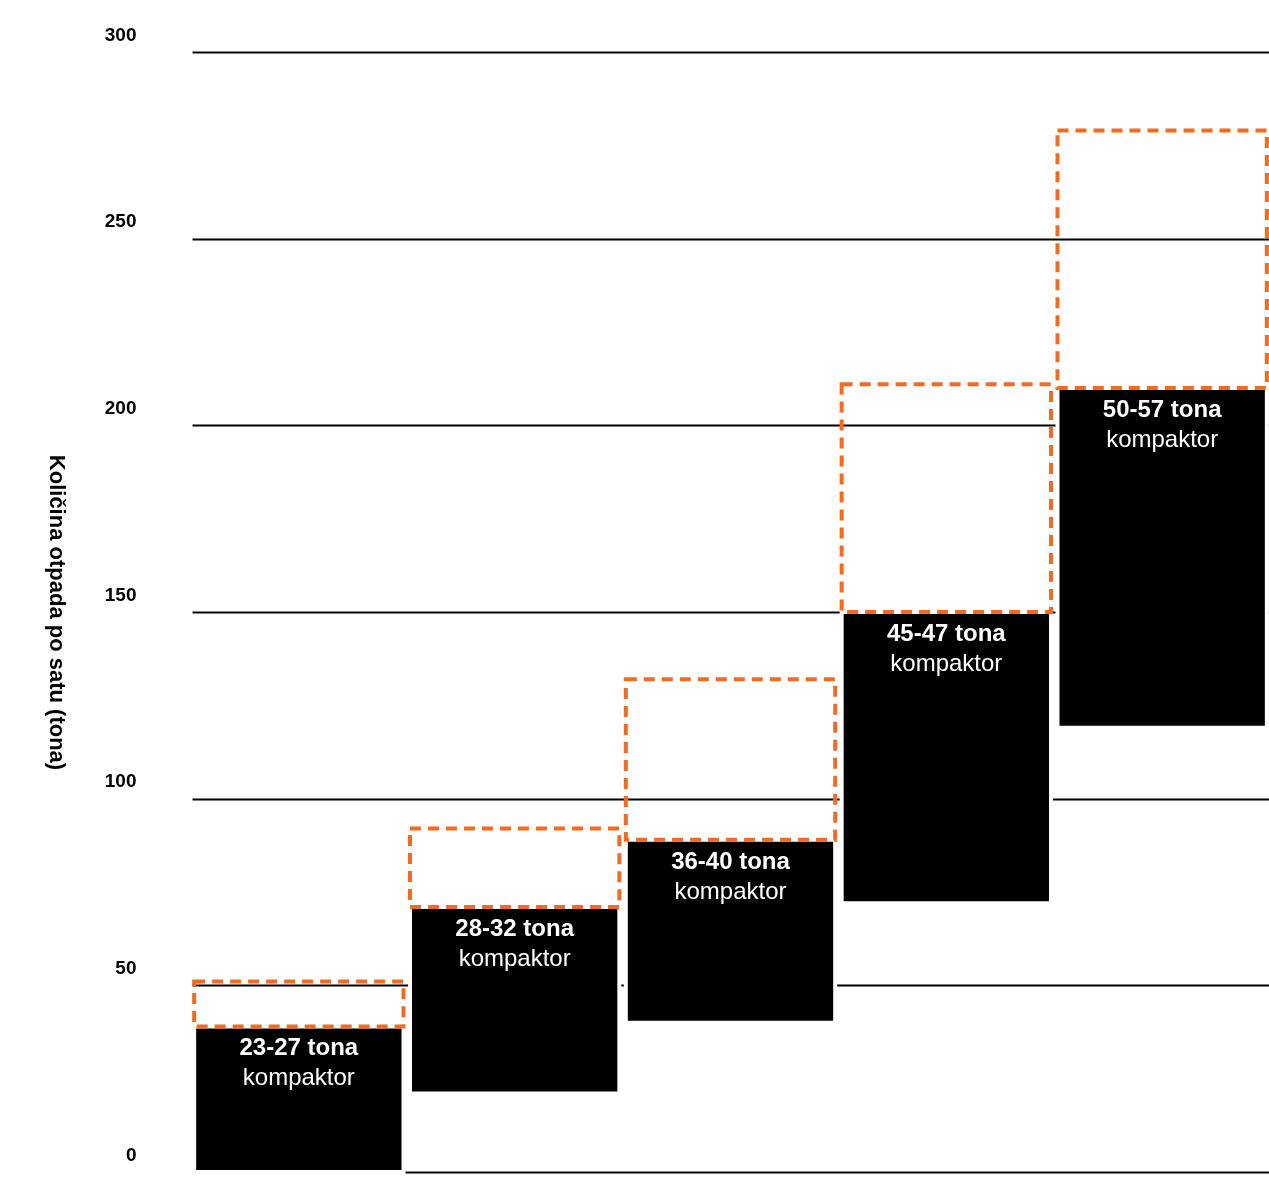  What do you see at coordinates (946, 647) in the screenshot?
I see `category-label: 45-47 tona kompaktor` at bounding box center [946, 647].